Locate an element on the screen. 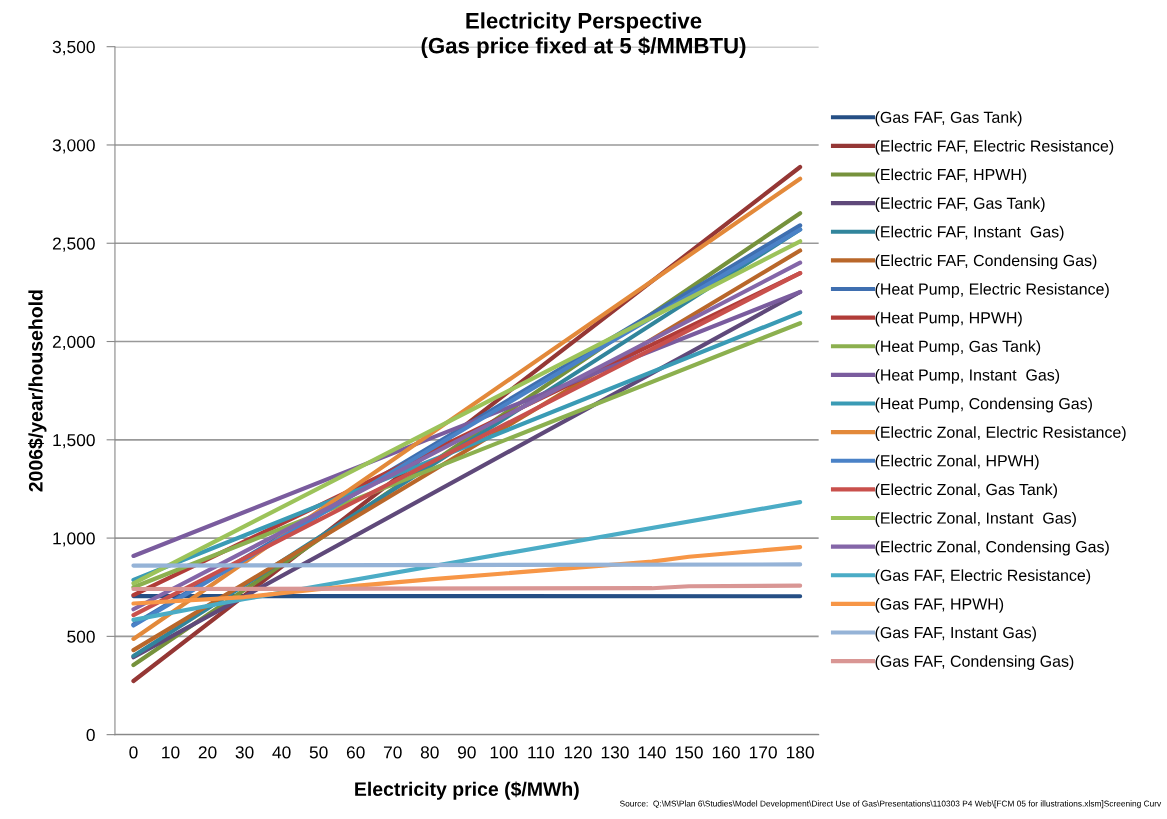 The image size is (1167, 819). legend-label: (Heat Pump, Condensing Gas) is located at coordinates (983, 405).